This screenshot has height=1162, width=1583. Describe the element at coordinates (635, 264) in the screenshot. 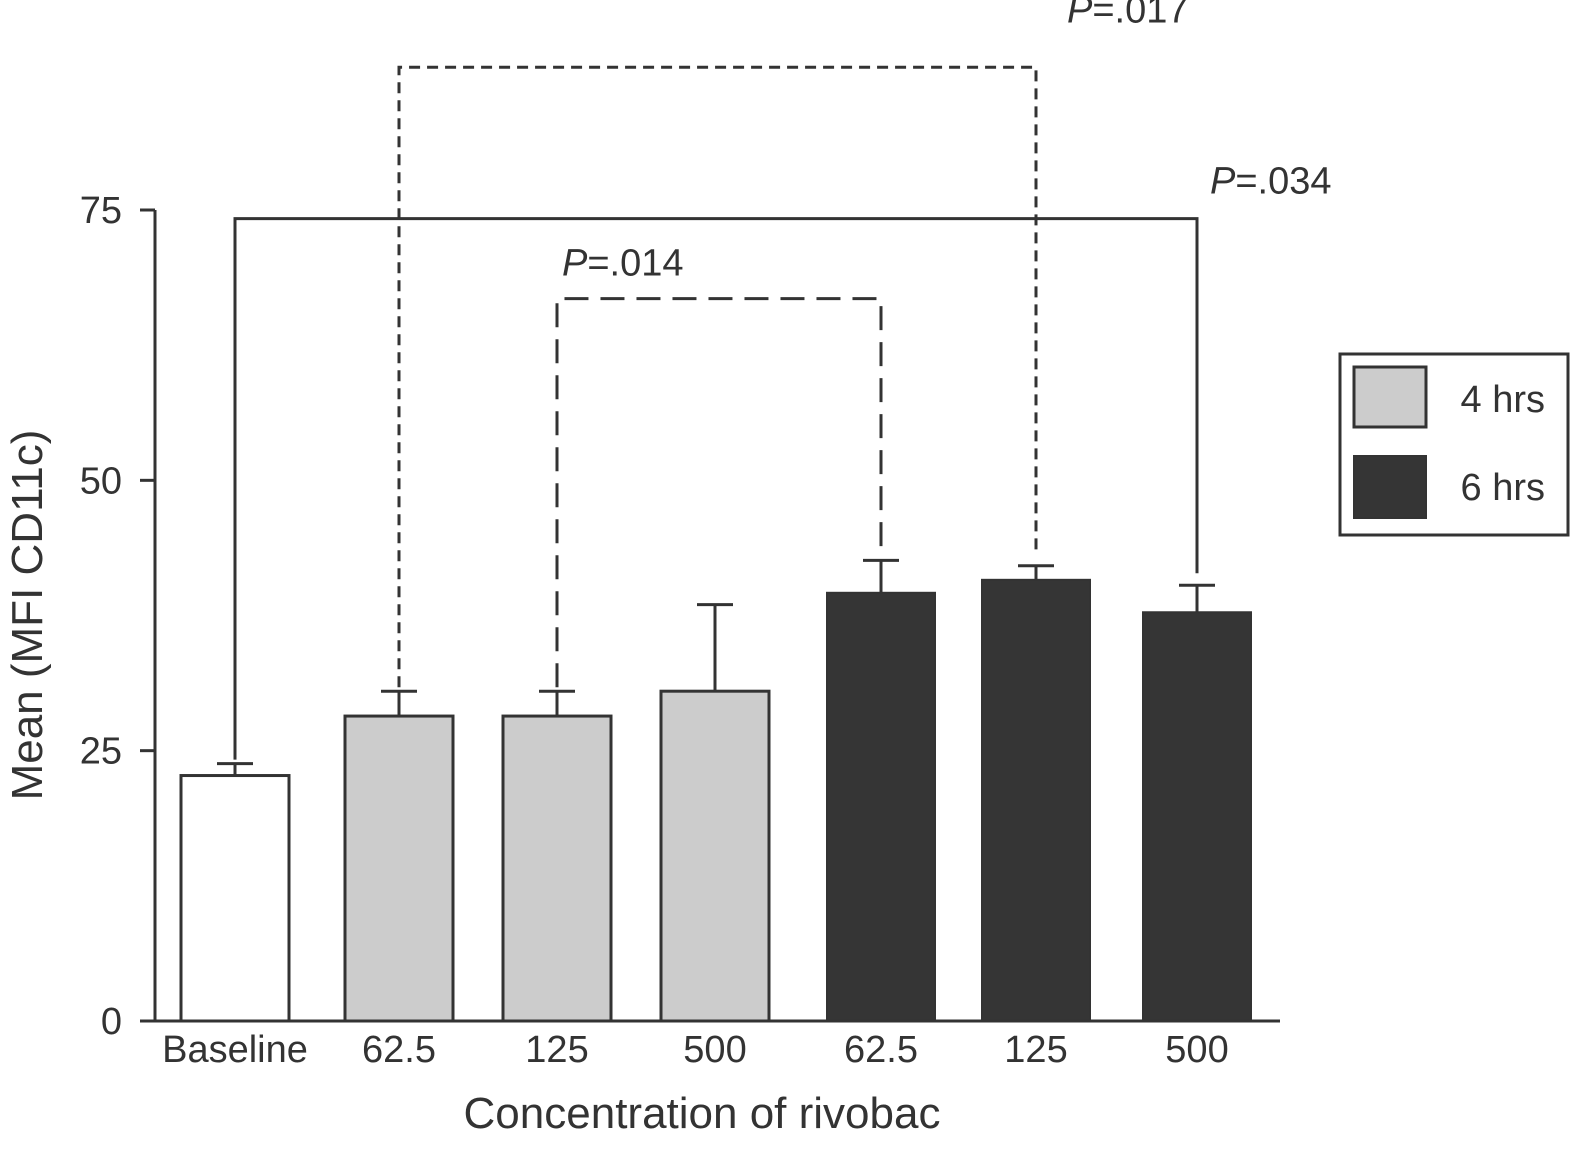

I see `p-value-number: =.014` at that location.